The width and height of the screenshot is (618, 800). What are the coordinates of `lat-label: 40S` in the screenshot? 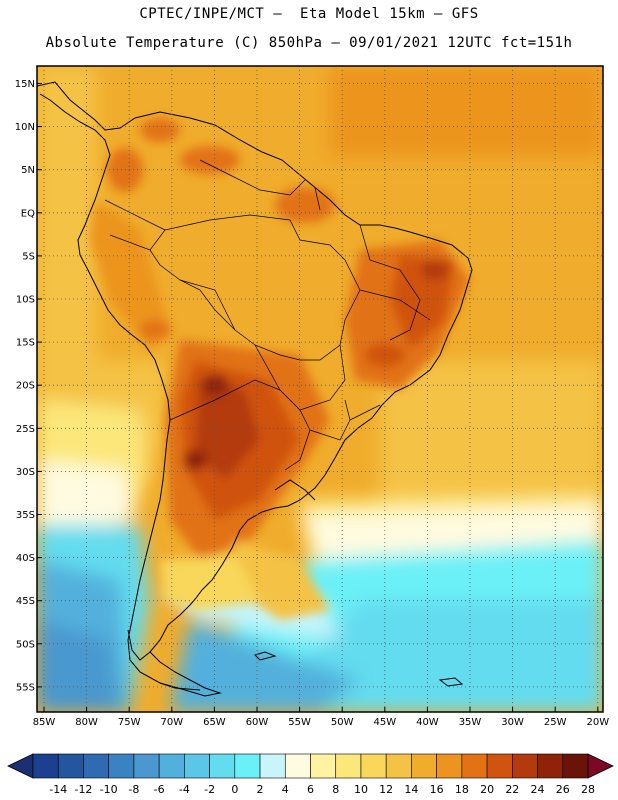 It's located at (25, 558).